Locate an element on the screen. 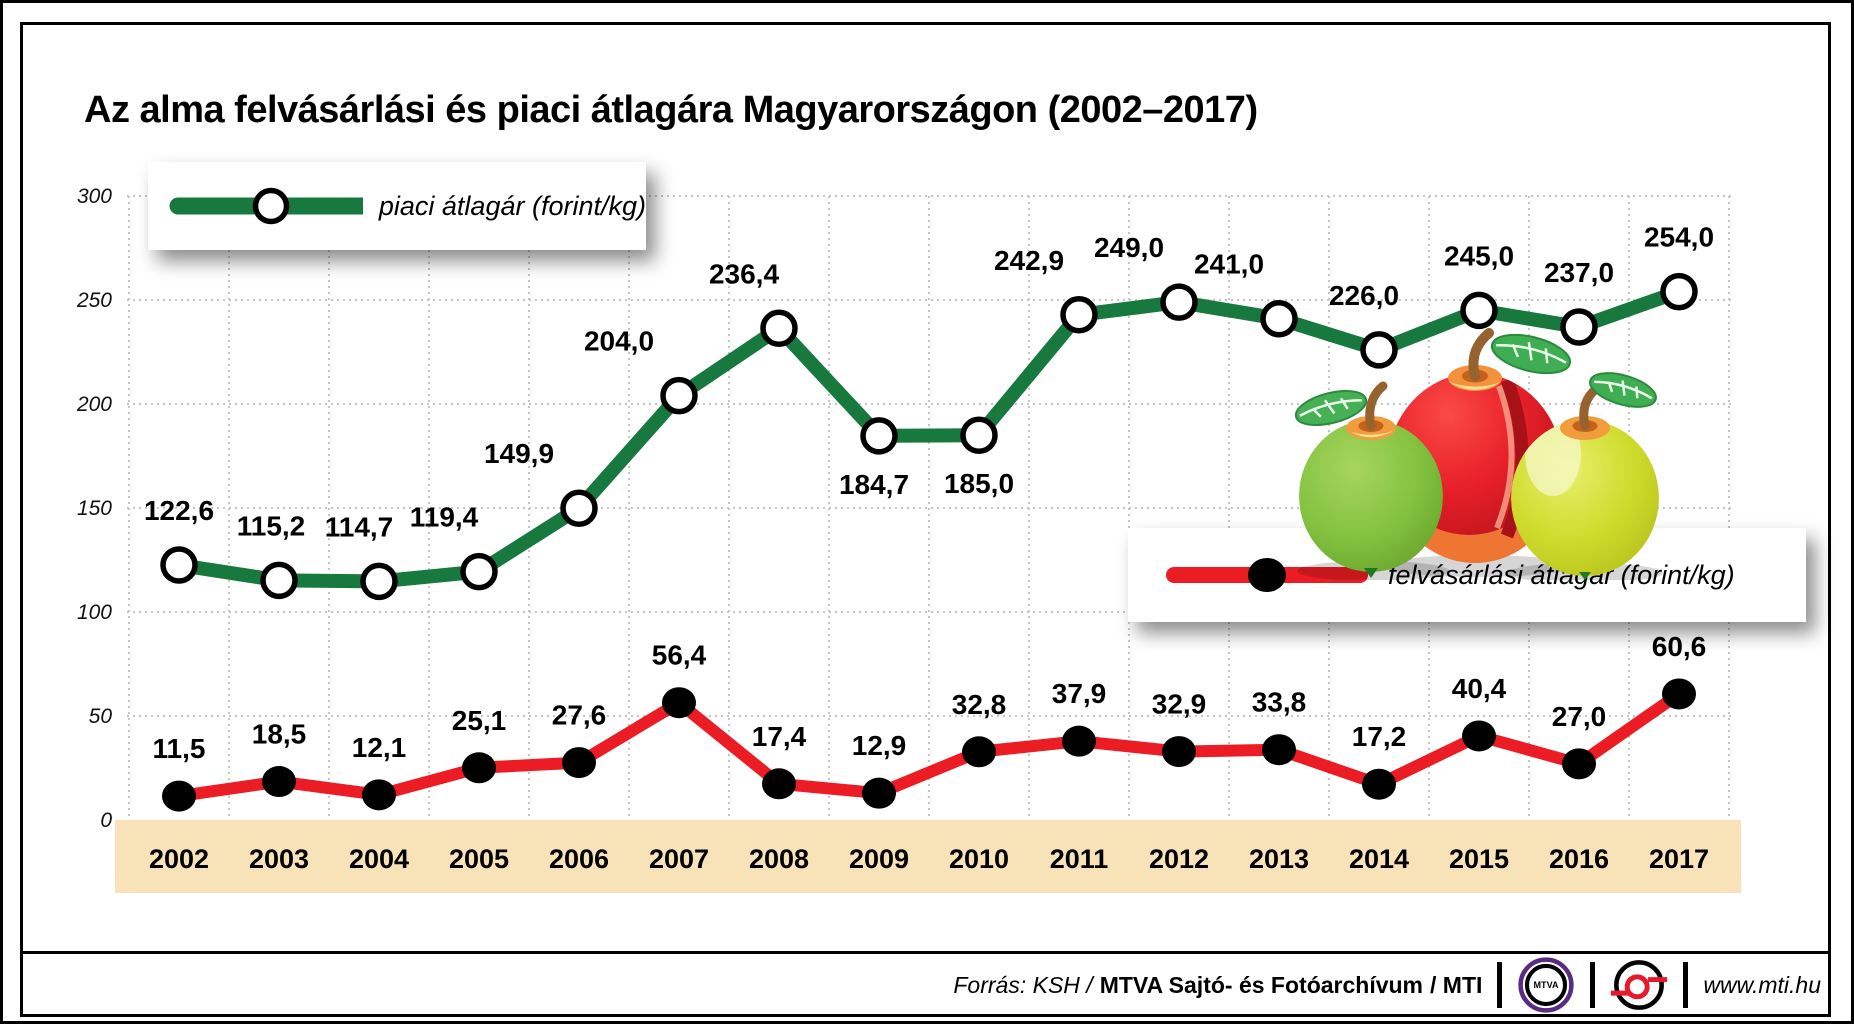 The height and width of the screenshot is (1024, 1854). data-label: 185,0 is located at coordinates (979, 483).